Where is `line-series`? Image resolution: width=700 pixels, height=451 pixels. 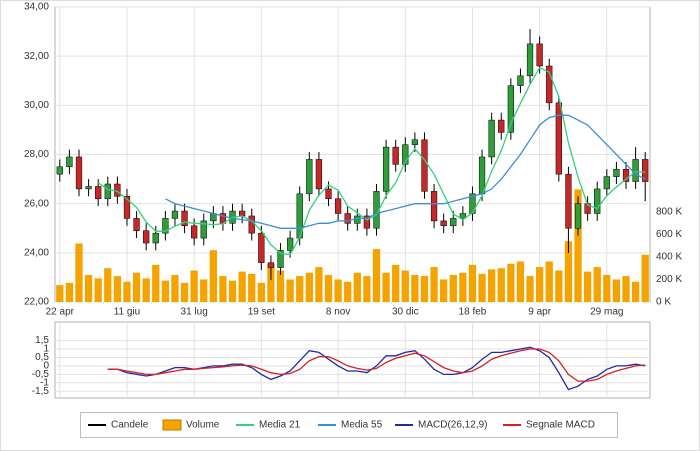
line-series is located at coordinates (376, 365).